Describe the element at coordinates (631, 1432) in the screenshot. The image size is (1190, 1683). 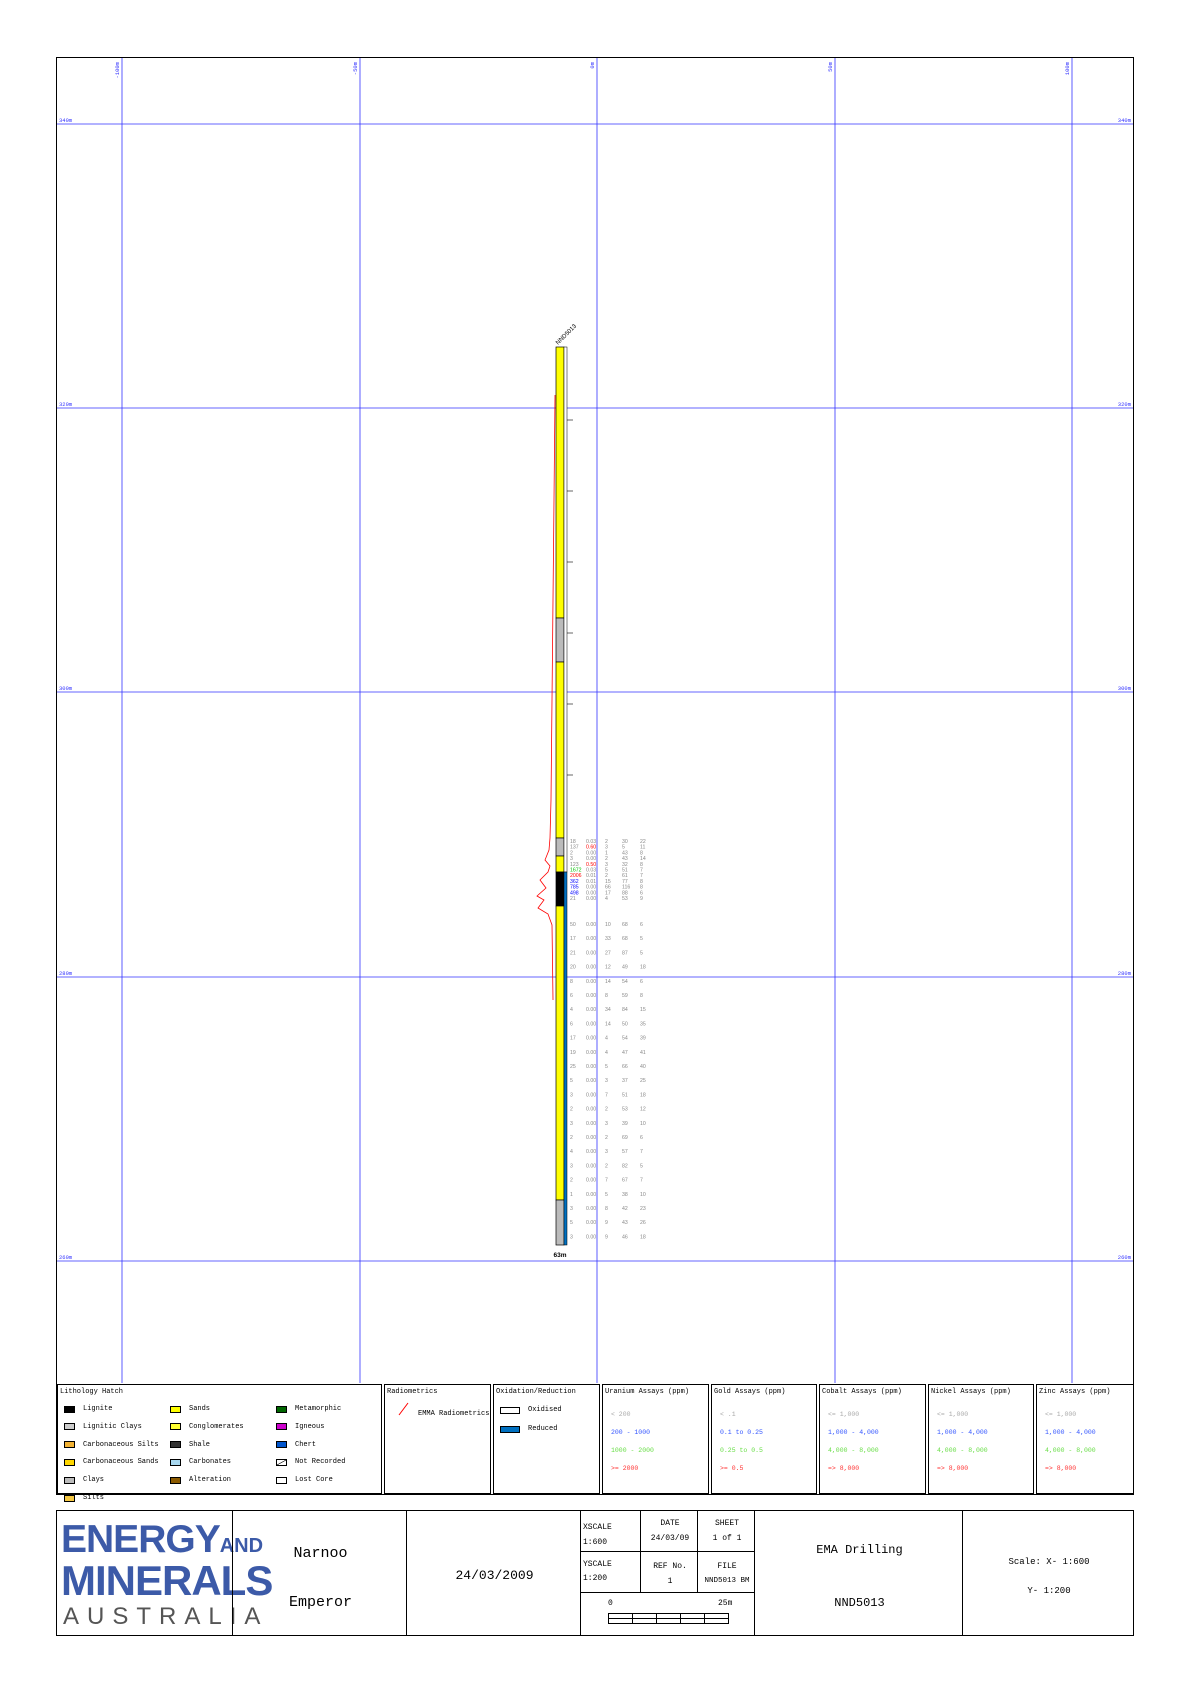
I see `uranium-legend-row: 200 - 1000` at that location.